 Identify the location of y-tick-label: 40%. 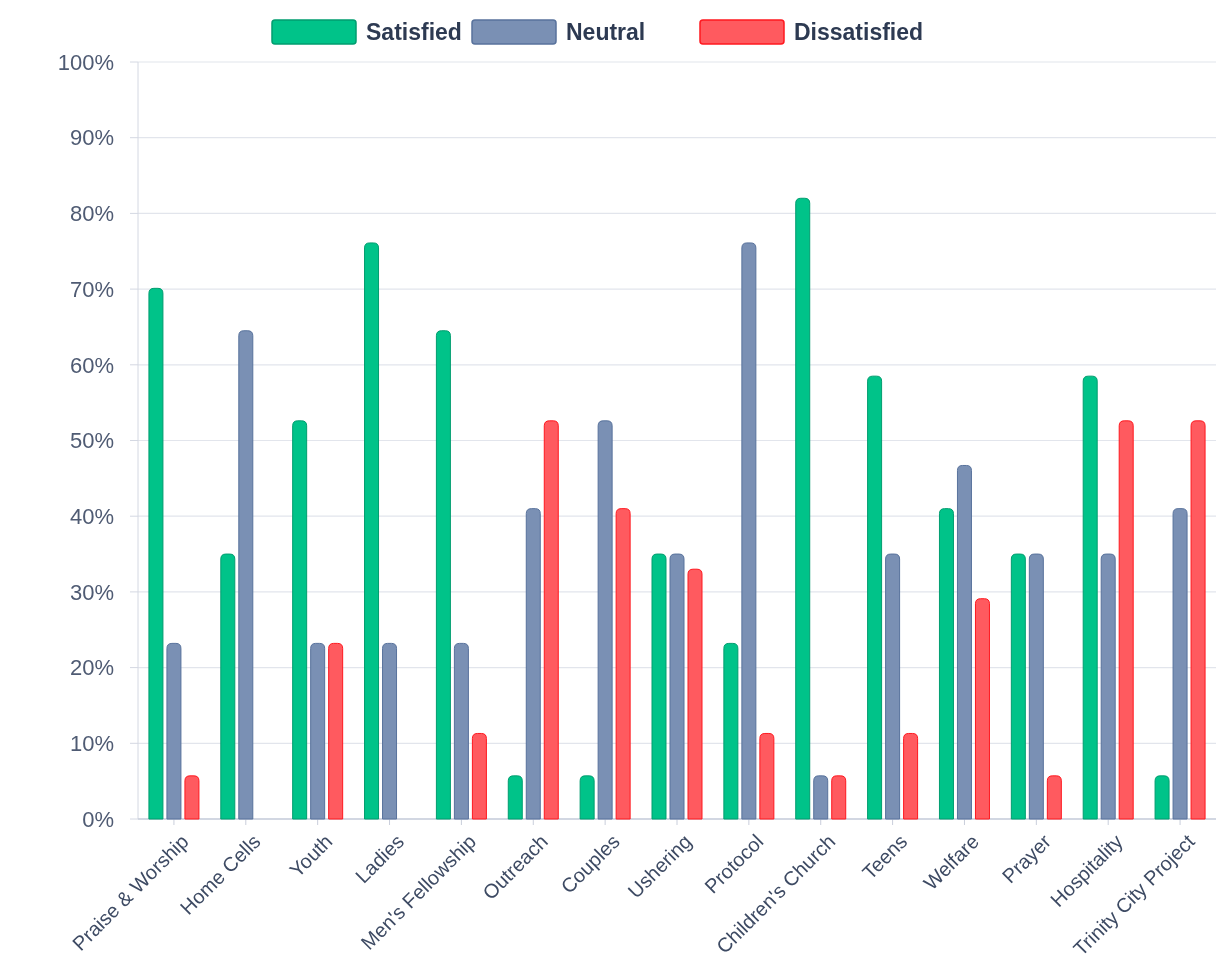
(91, 516).